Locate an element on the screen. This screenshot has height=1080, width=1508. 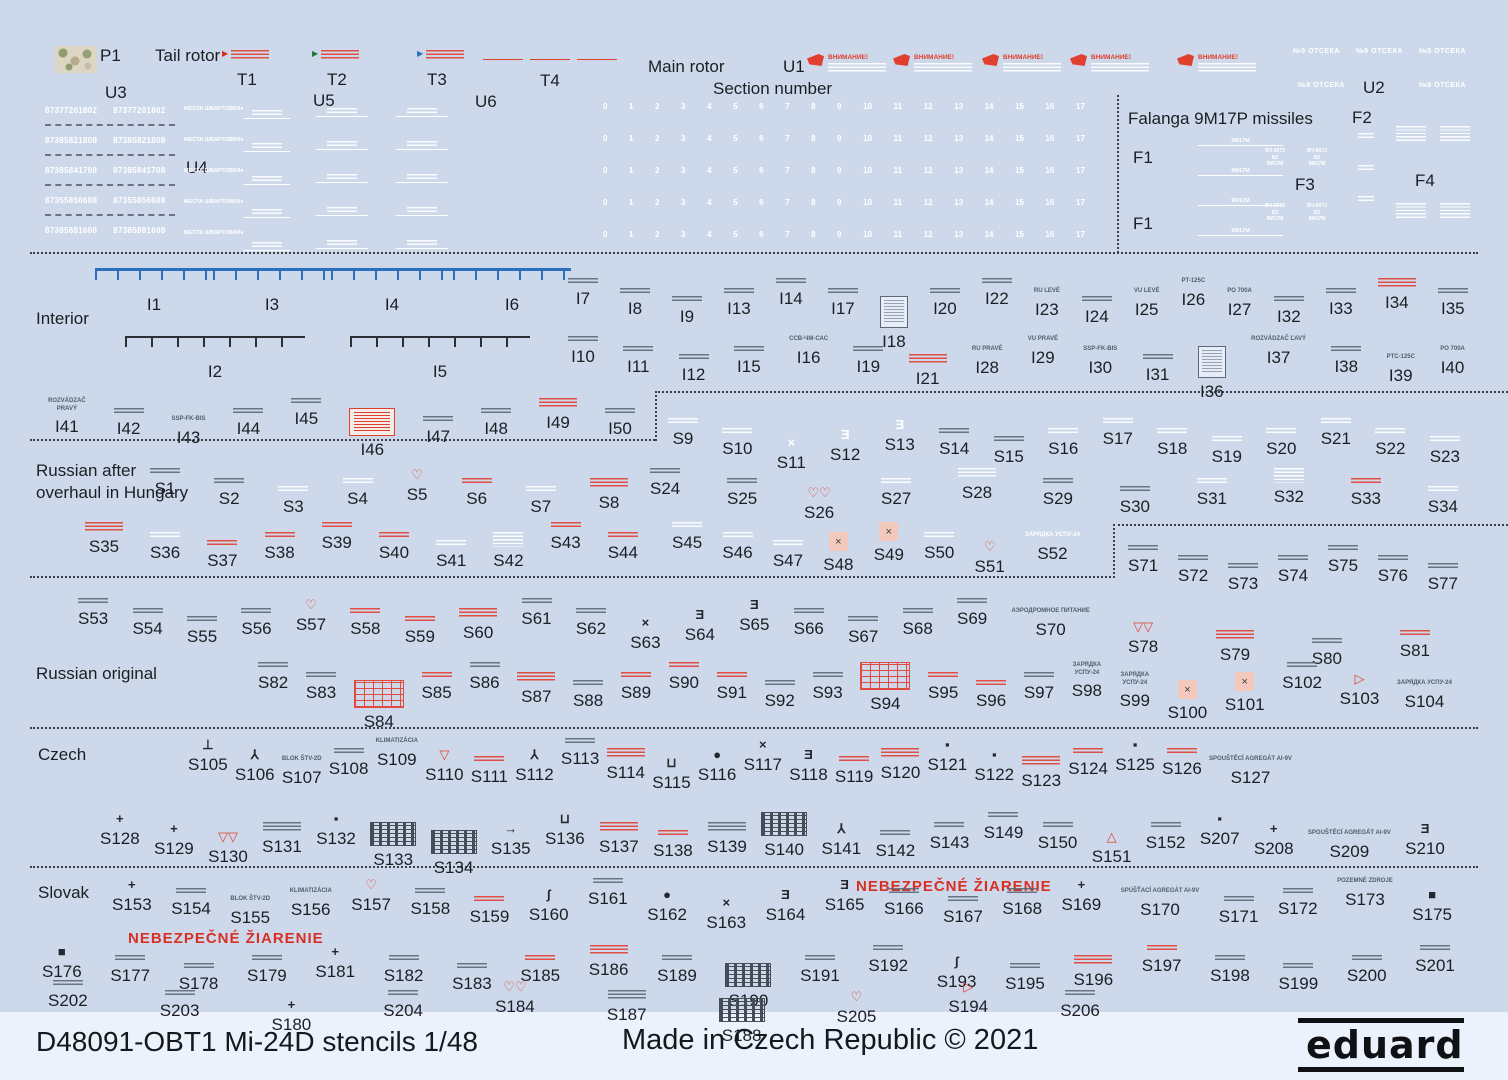
stencil-item-s30: S30 is located at coordinates (1135, 501).